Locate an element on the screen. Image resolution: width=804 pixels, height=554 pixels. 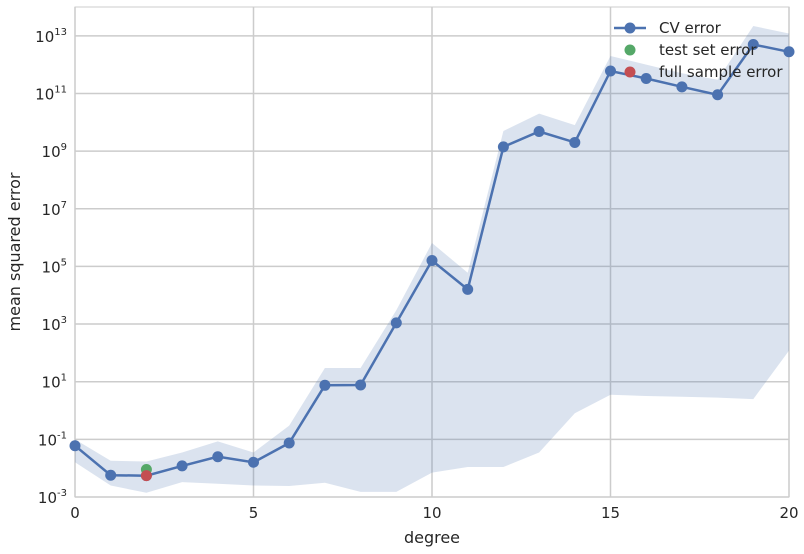
x-tick-label: 0 is located at coordinates (75, 513).